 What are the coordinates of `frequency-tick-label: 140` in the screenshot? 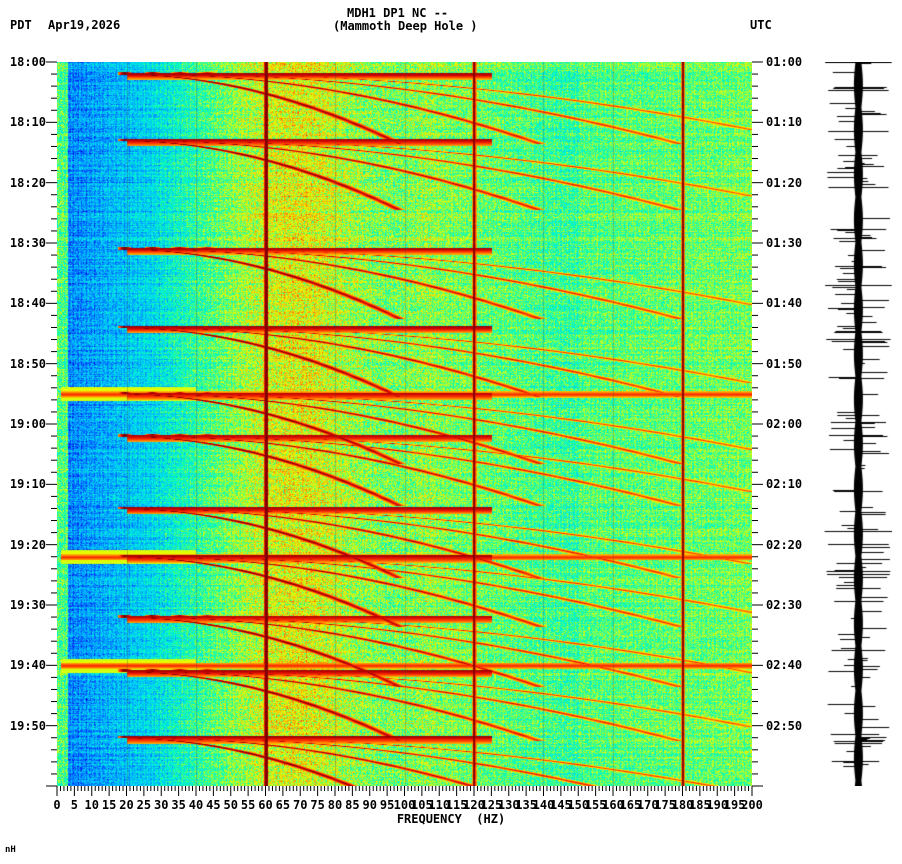 It's located at (543, 805).